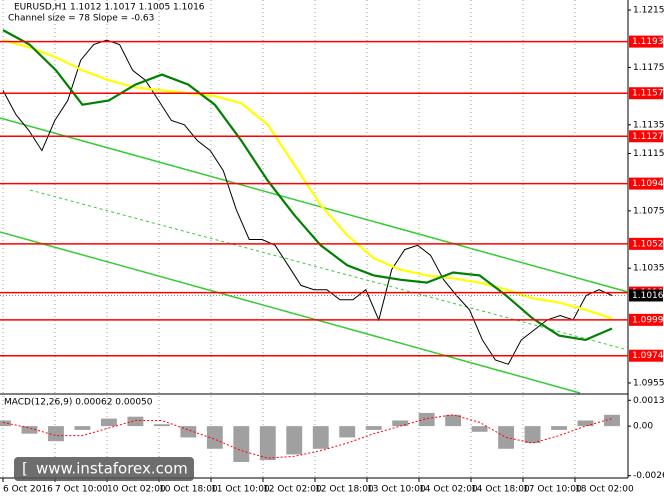 The height and width of the screenshot is (498, 664). I want to click on y-tick-label: -0.00263, so click(648, 476).